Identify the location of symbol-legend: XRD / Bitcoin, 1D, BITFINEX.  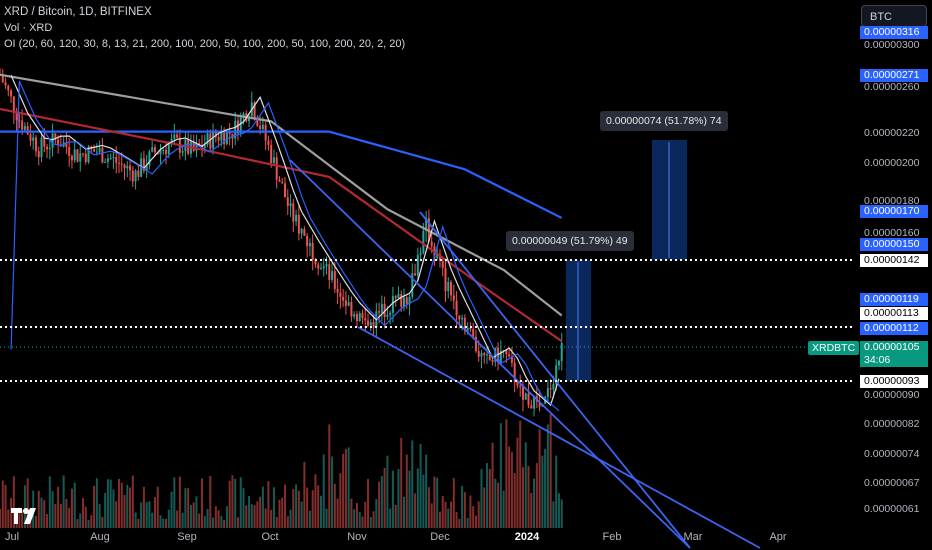
(78, 12).